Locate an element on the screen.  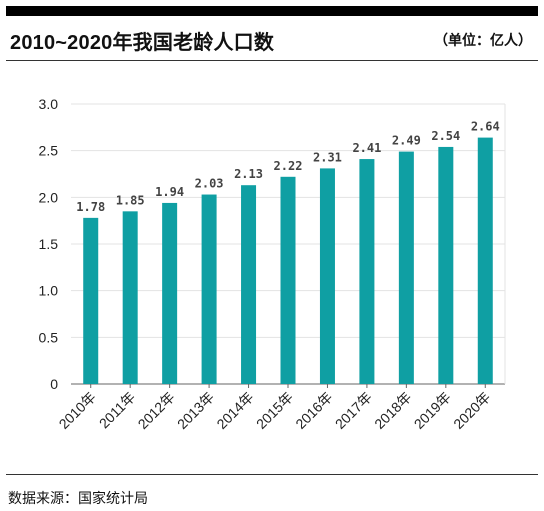
x-tick-label: 2014年 is located at coordinates (234, 410).